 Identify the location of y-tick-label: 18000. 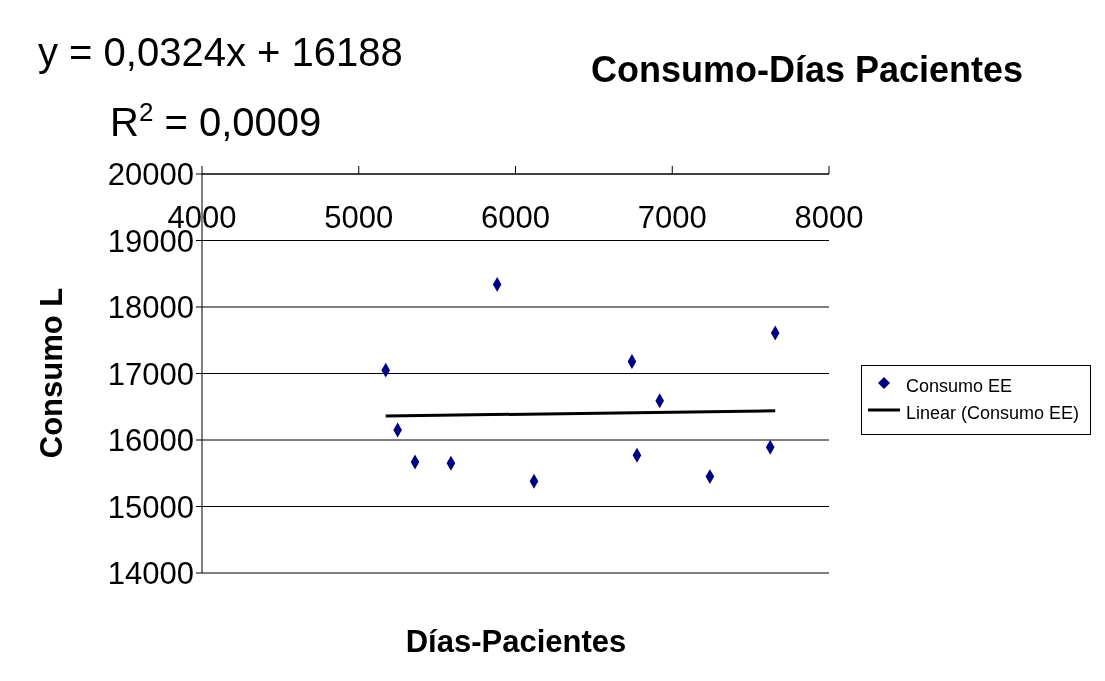
(150, 308).